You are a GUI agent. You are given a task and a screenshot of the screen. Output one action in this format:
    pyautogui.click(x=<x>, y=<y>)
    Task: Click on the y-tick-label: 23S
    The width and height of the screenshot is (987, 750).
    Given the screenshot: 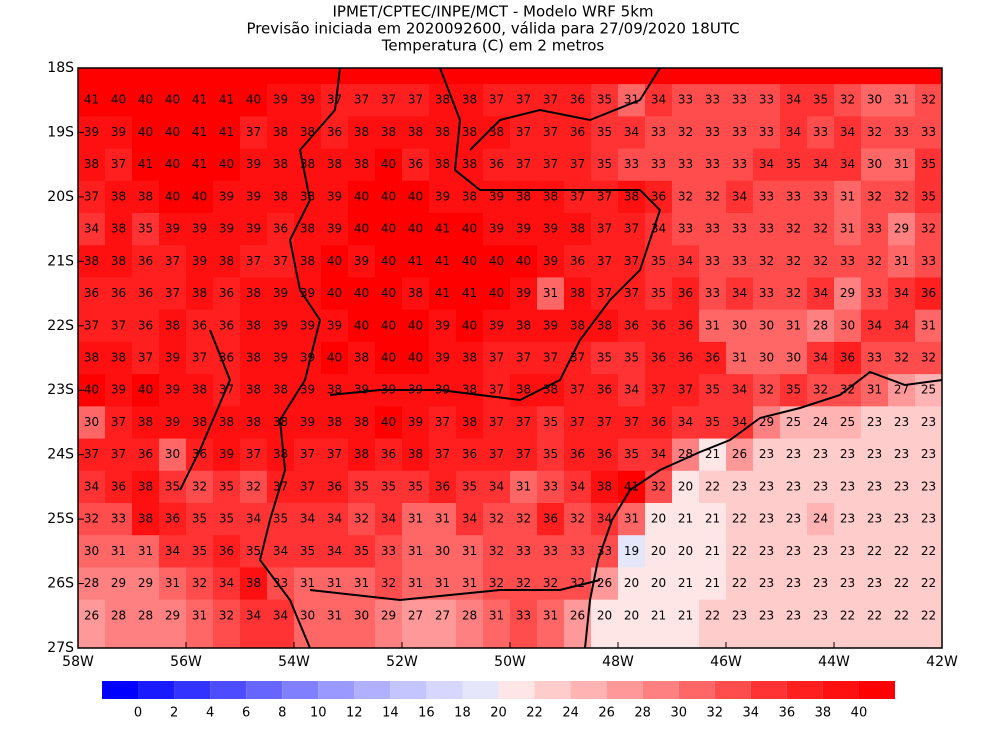 What is the action you would take?
    pyautogui.click(x=60, y=390)
    